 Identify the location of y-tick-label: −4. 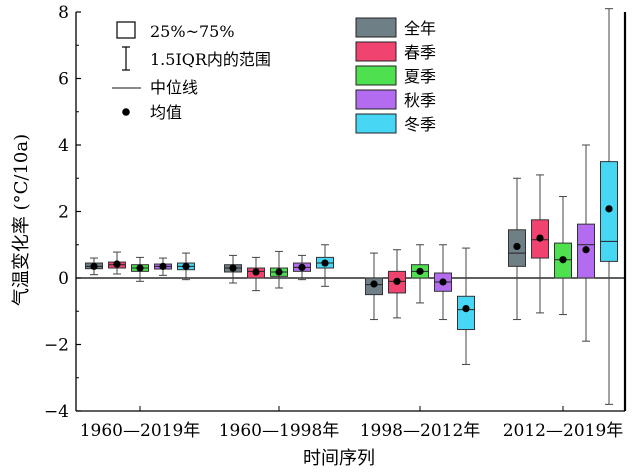
(56, 412).